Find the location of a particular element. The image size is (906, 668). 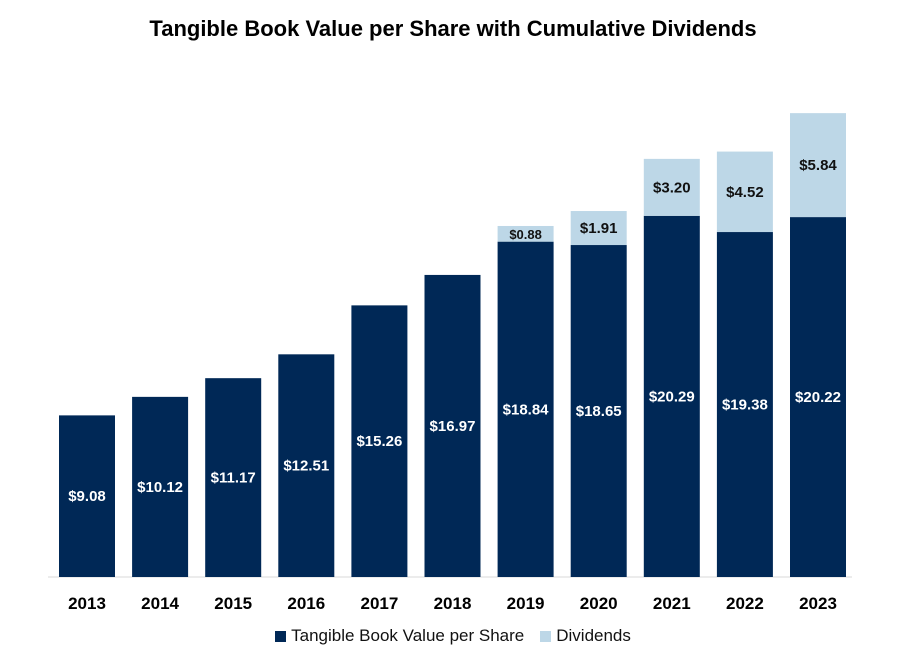

bar-tbv-2017 is located at coordinates (379, 441).